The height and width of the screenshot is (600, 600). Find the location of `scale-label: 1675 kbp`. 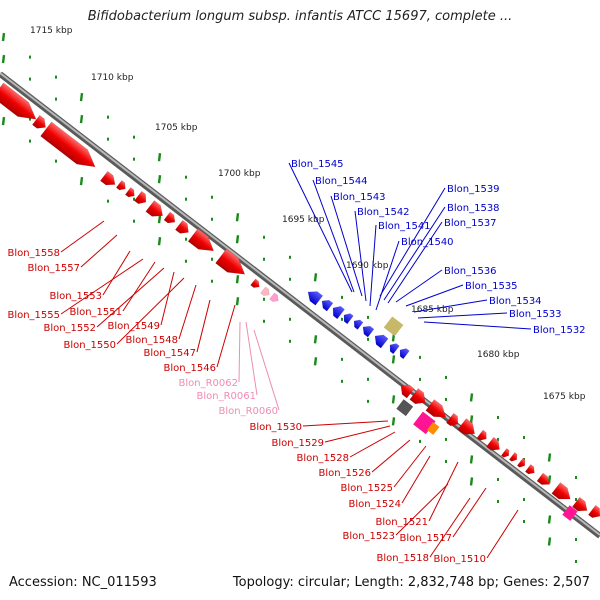

scale-label: 1675 kbp is located at coordinates (564, 397).